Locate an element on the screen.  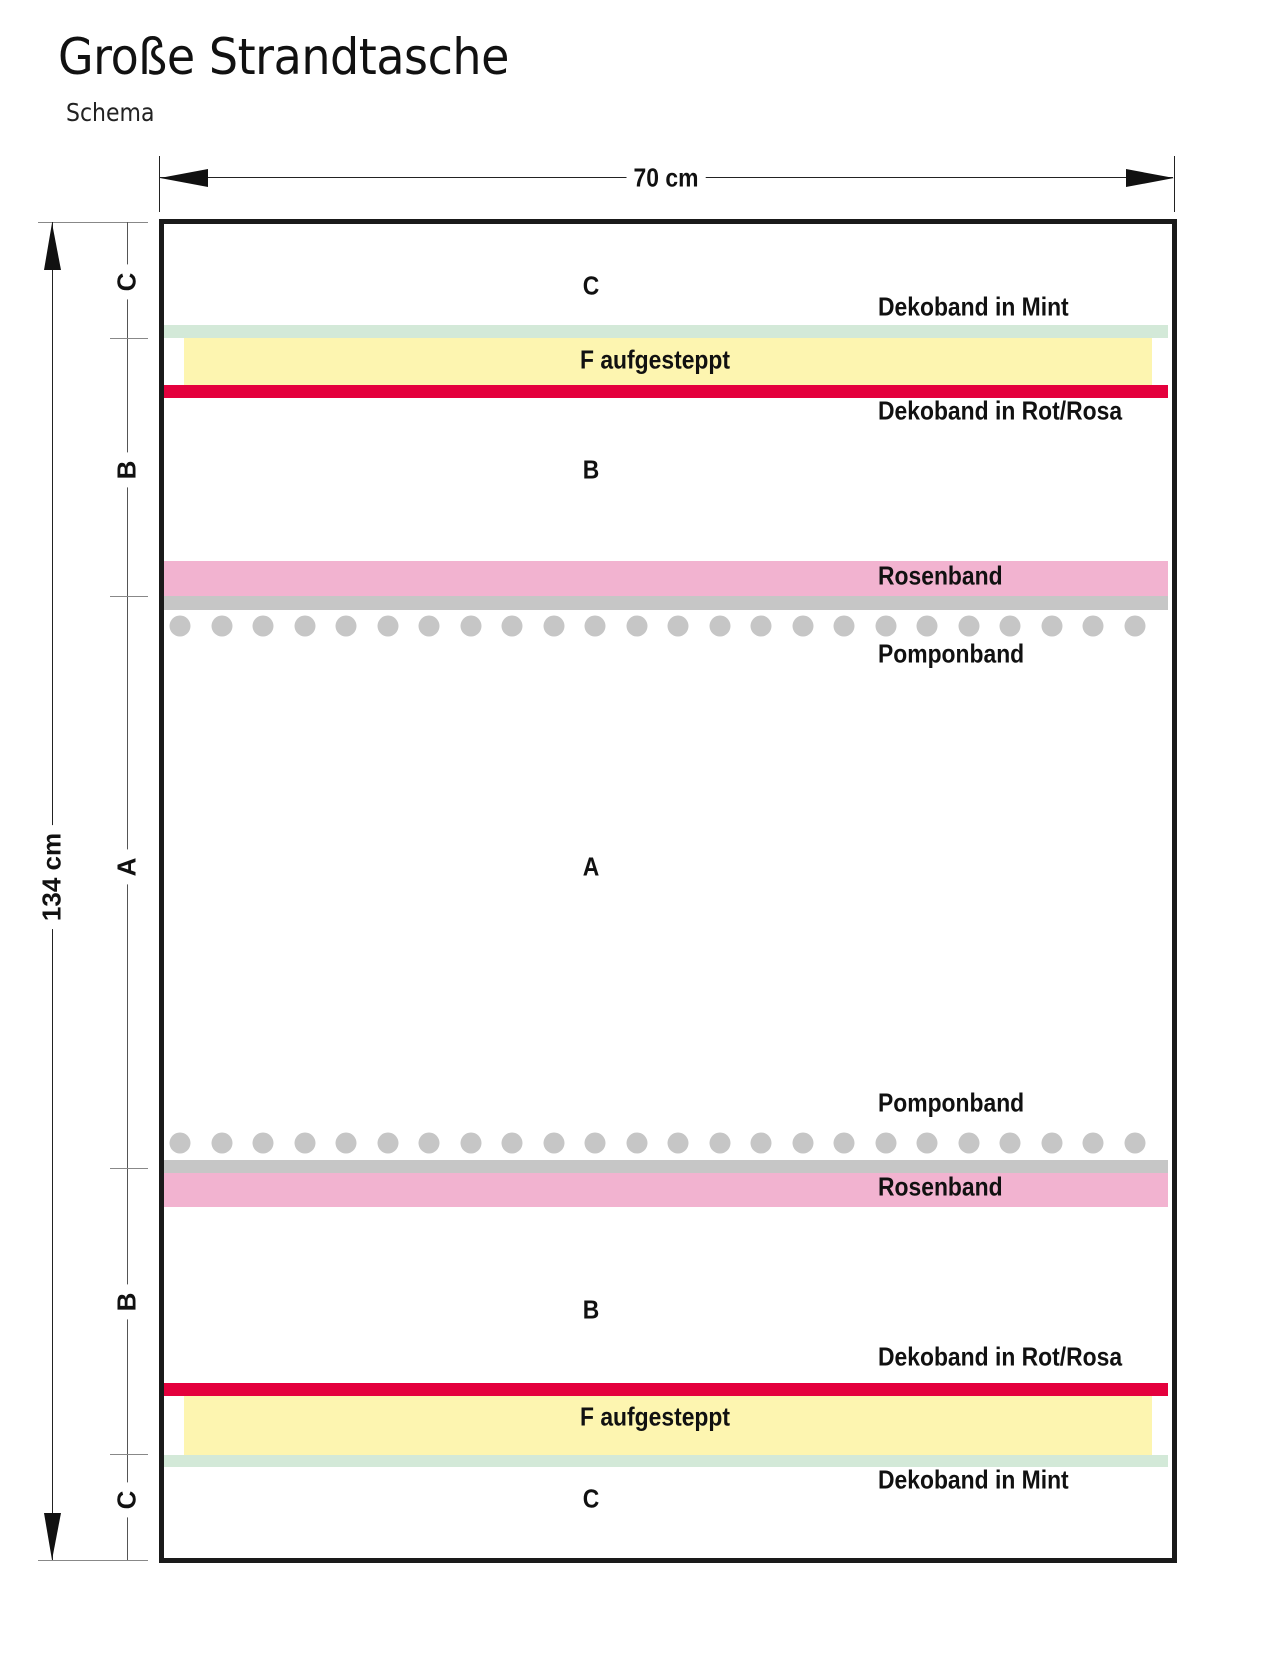
height-tick-bottom is located at coordinates (93, 1560).